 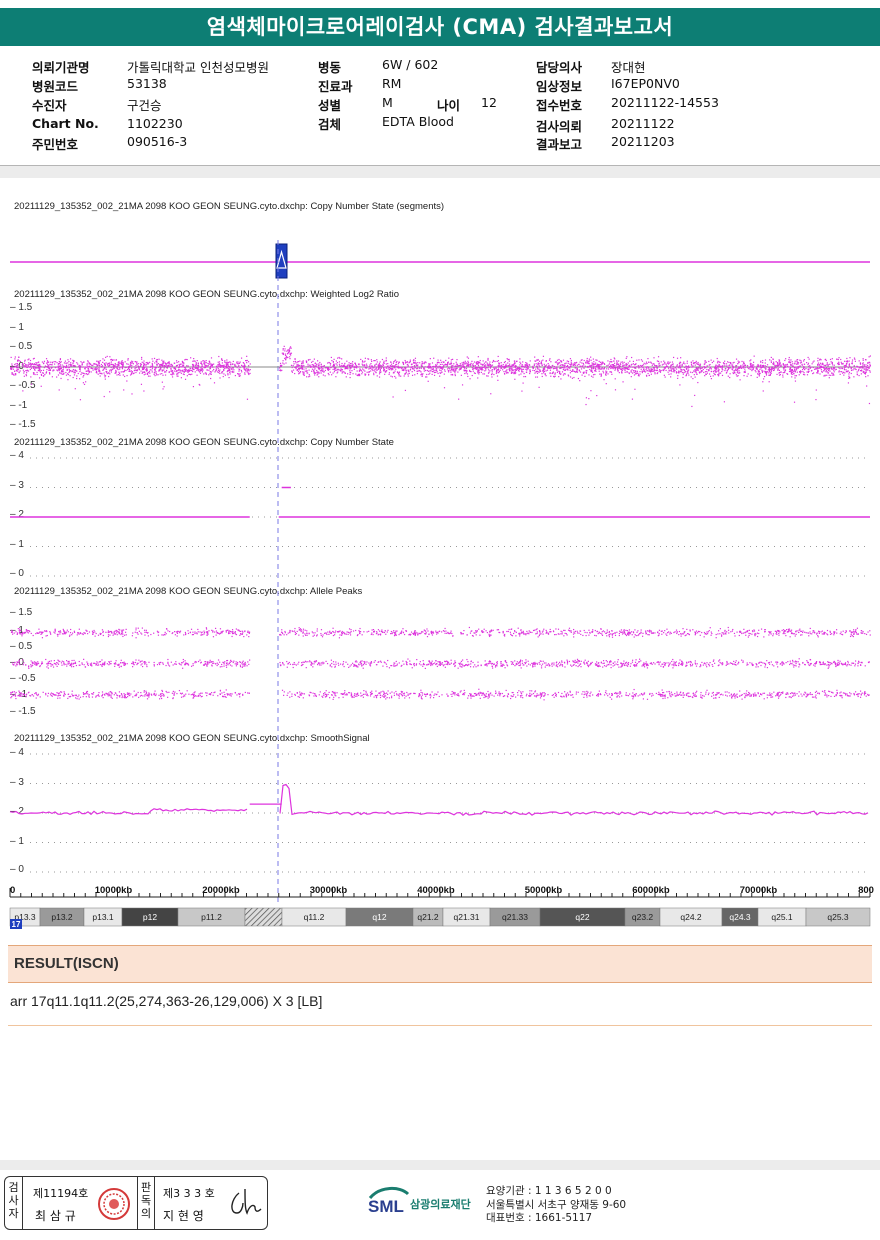 What do you see at coordinates (157, 141) in the screenshot?
I see `rrn-value: 090516-3` at bounding box center [157, 141].